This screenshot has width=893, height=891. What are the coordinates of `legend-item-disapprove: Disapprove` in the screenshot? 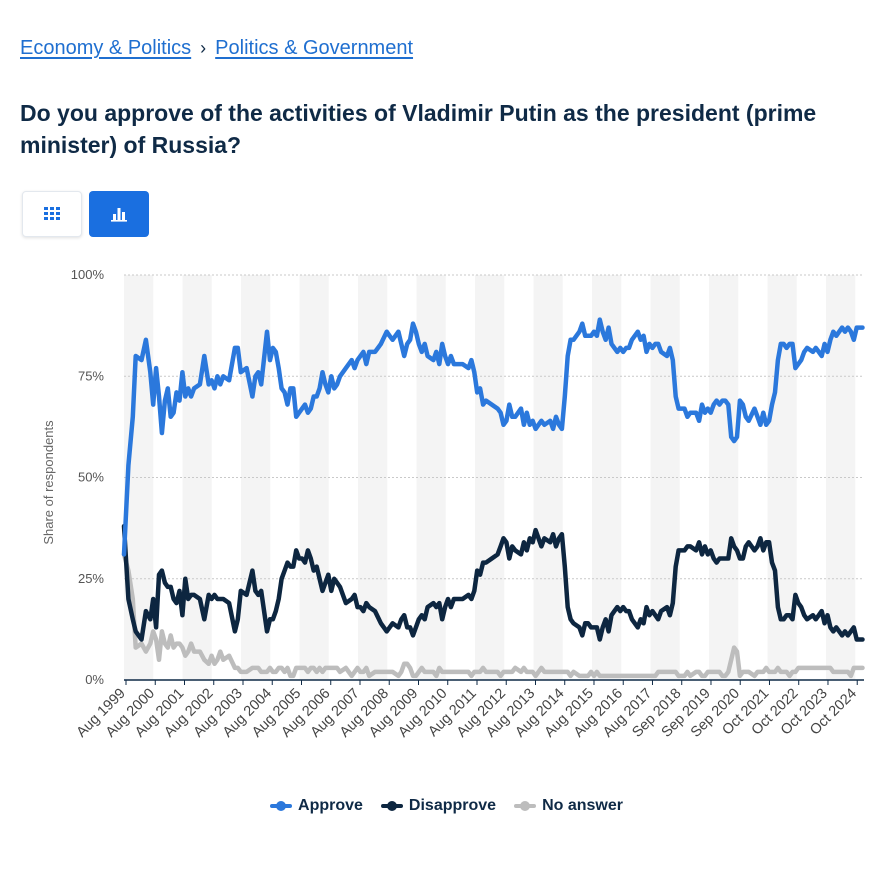 It's located at (438, 806).